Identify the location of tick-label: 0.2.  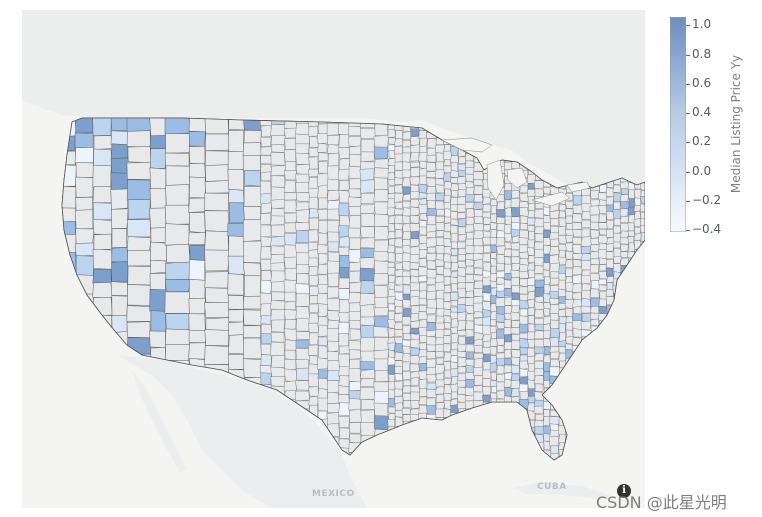
(702, 141).